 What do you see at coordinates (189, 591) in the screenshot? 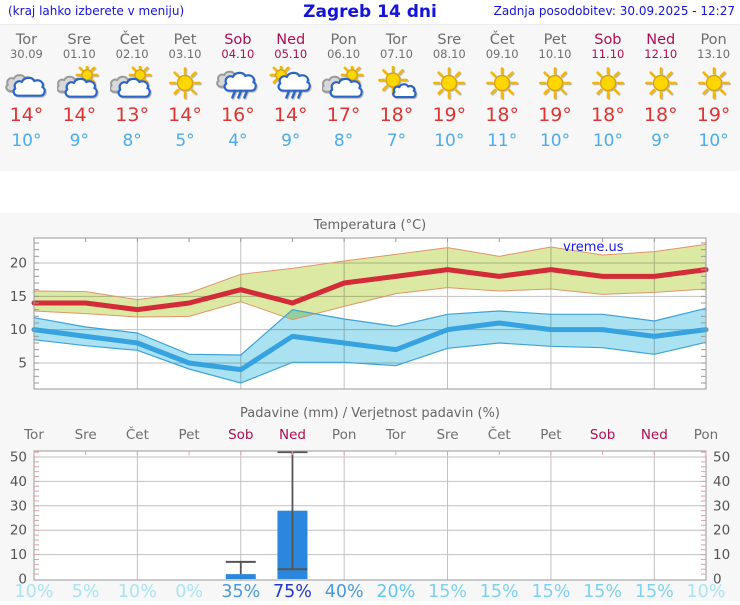
I see `precip-probability-label: 0%` at bounding box center [189, 591].